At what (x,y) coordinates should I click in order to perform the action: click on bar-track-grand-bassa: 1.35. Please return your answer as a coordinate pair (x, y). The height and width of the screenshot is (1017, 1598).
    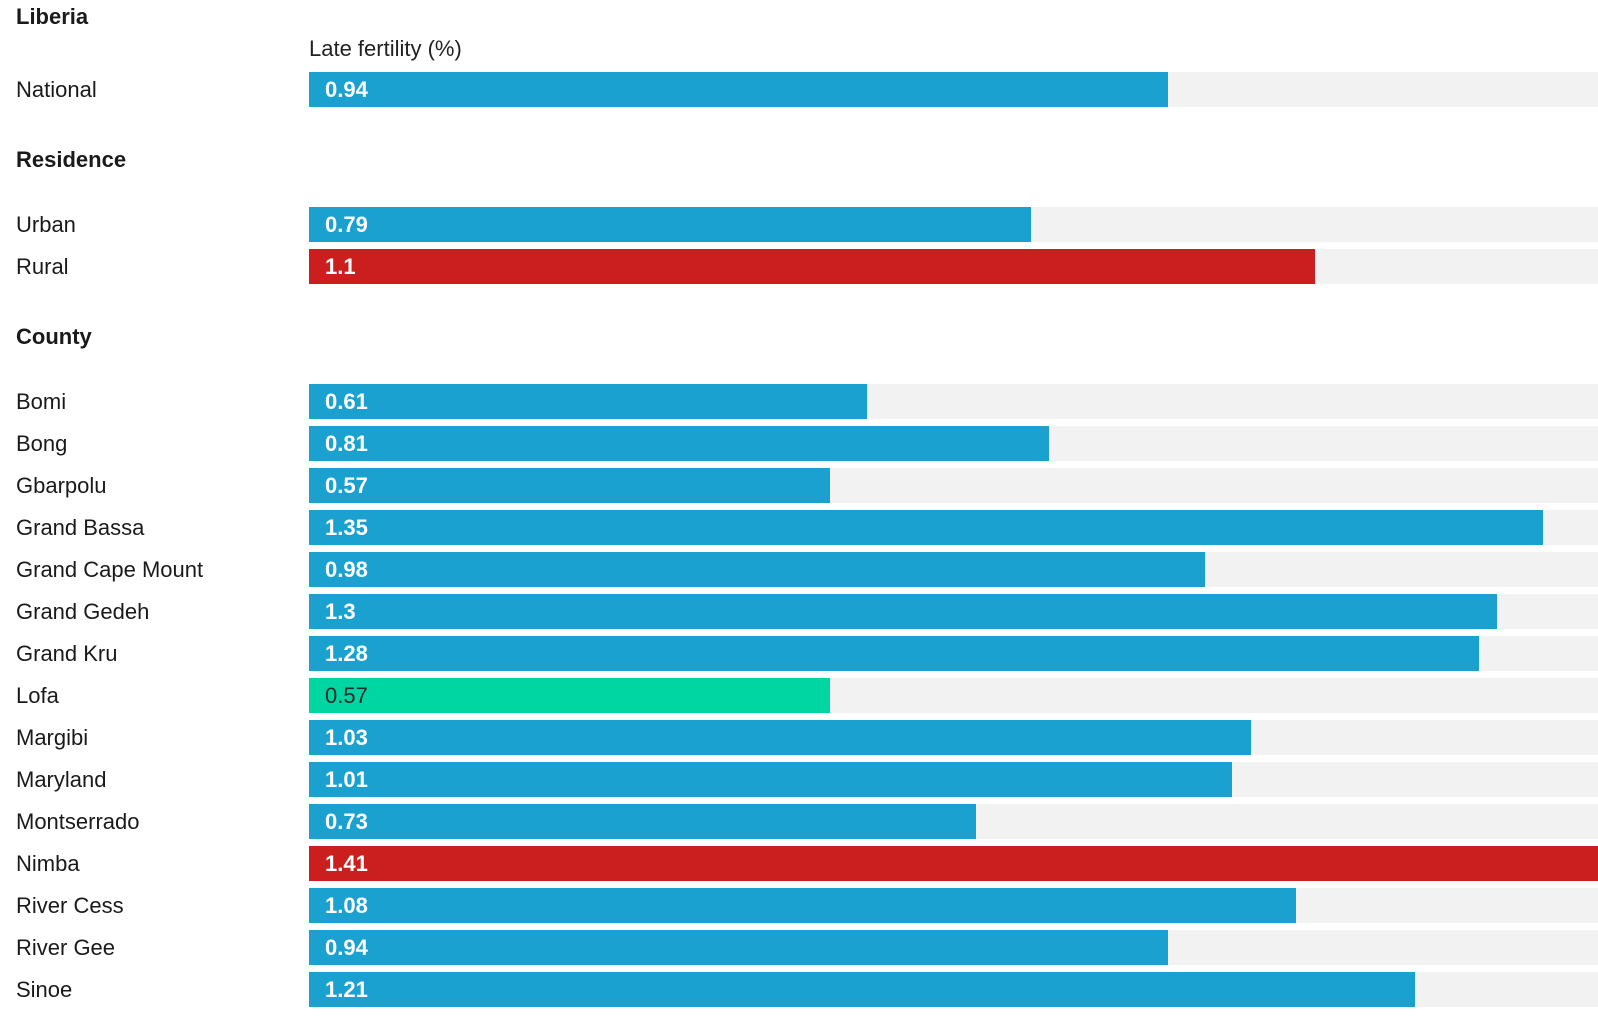
    Looking at the image, I should click on (953, 527).